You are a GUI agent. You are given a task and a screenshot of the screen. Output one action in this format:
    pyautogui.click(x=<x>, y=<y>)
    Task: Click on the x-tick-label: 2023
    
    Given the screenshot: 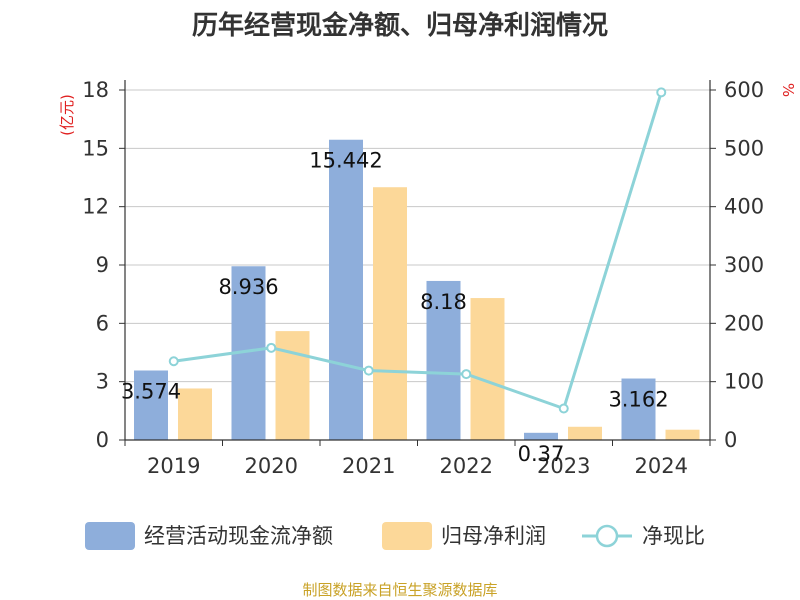 What is the action you would take?
    pyautogui.click(x=563, y=466)
    